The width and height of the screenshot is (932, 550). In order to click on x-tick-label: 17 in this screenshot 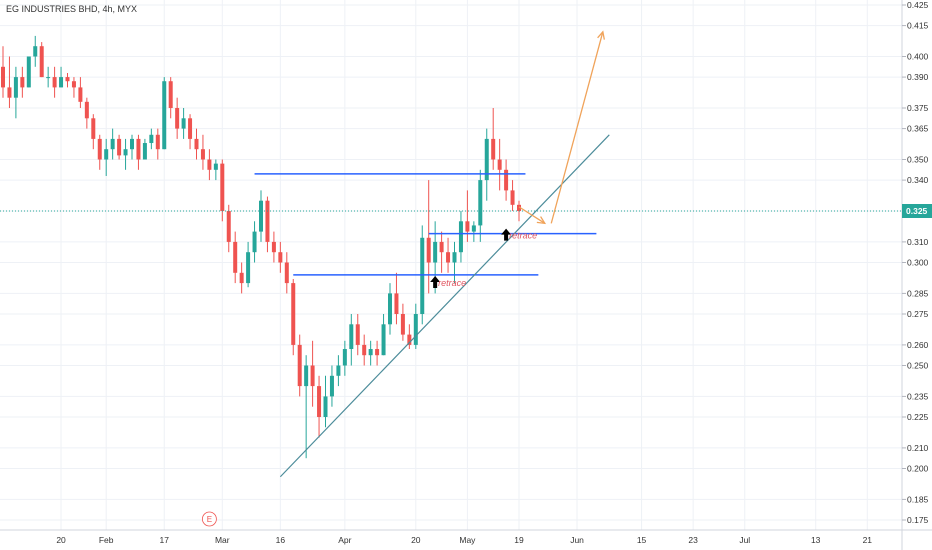, I will do `click(165, 540)`.